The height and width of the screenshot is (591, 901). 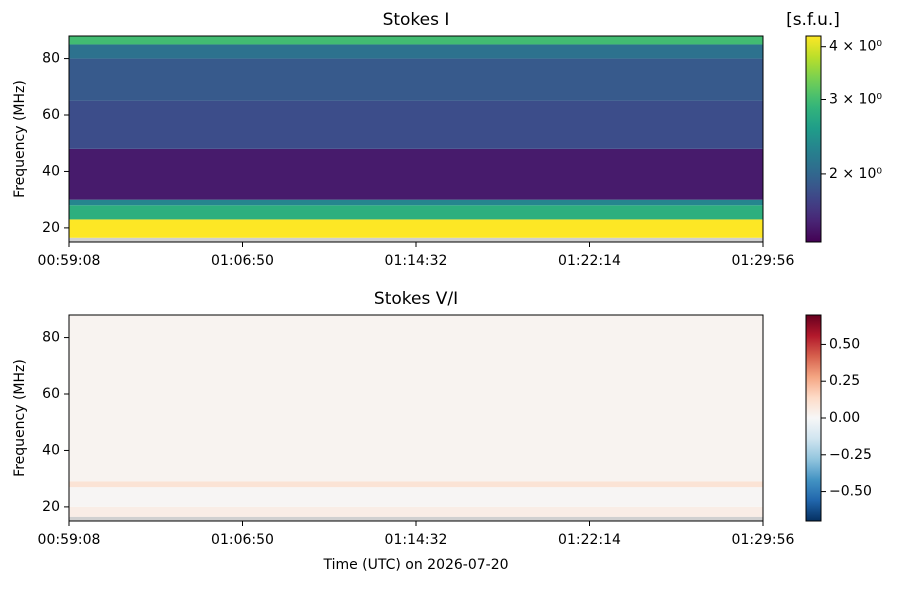 What do you see at coordinates (416, 299) in the screenshot?
I see `chart-title: Stokes V/I` at bounding box center [416, 299].